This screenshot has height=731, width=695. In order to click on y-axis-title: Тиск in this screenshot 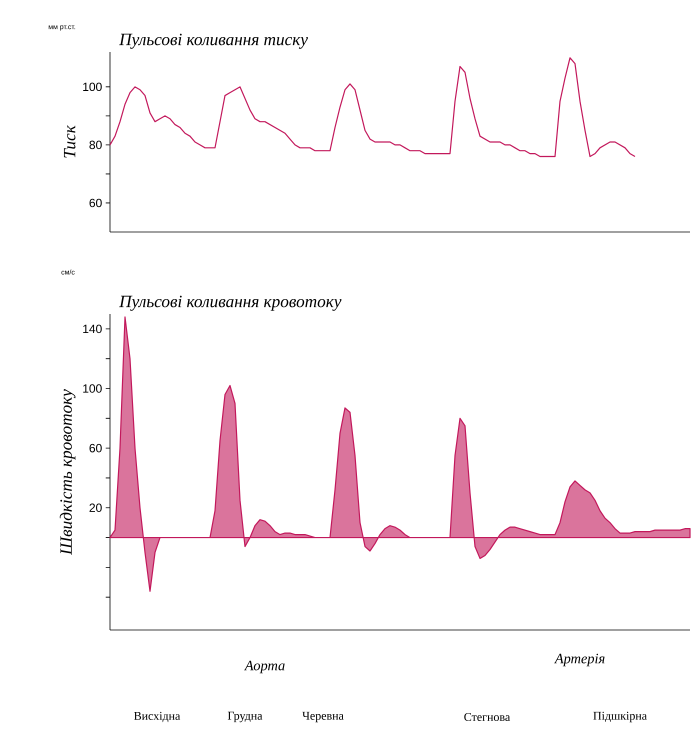, I will do `click(70, 141)`.